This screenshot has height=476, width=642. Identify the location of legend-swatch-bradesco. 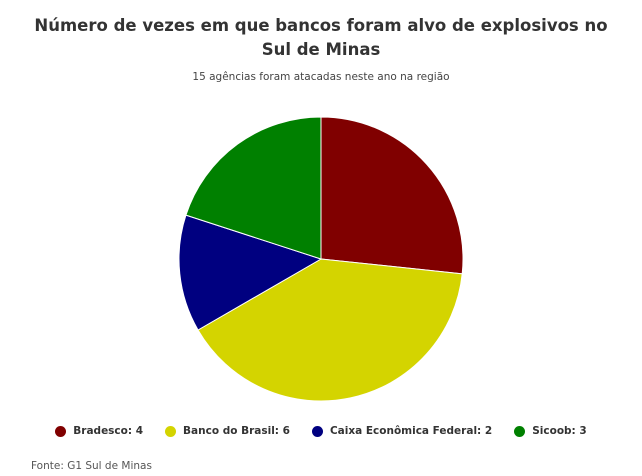
(61, 431).